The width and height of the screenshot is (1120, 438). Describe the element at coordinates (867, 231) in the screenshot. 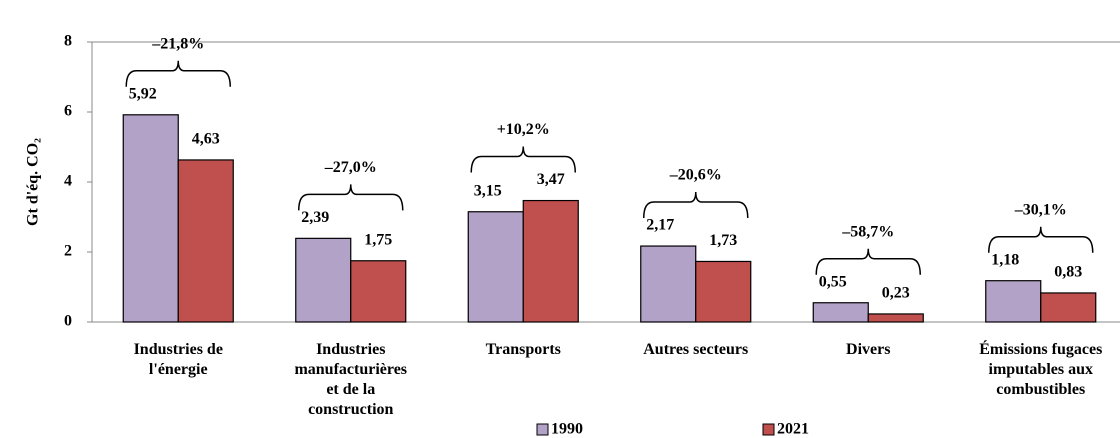

I see `annotation: –58,7%` at that location.